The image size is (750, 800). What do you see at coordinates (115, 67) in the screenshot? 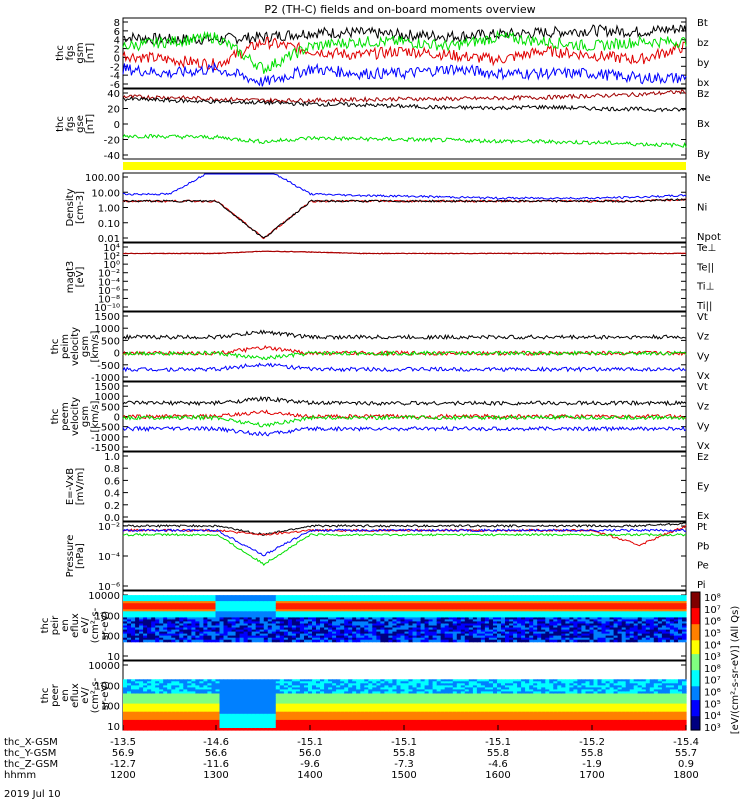
I see `y-tick-label: -2` at bounding box center [115, 67].